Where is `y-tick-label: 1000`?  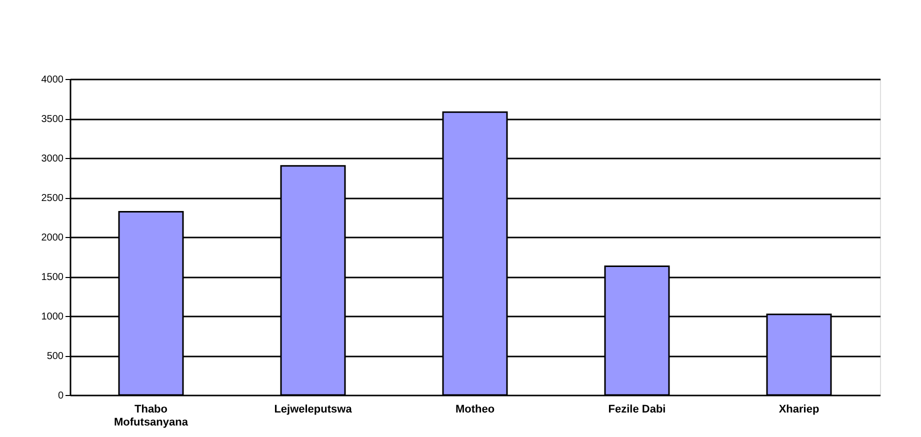 y-tick-label: 1000 is located at coordinates (52, 317).